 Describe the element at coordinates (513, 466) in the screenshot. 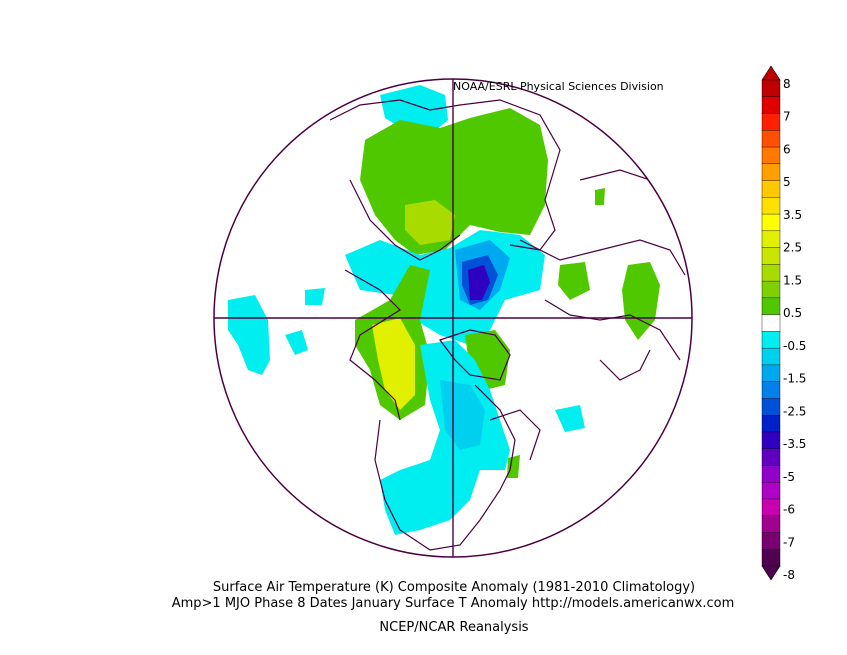

I see `anomaly-warm-atlantic` at that location.